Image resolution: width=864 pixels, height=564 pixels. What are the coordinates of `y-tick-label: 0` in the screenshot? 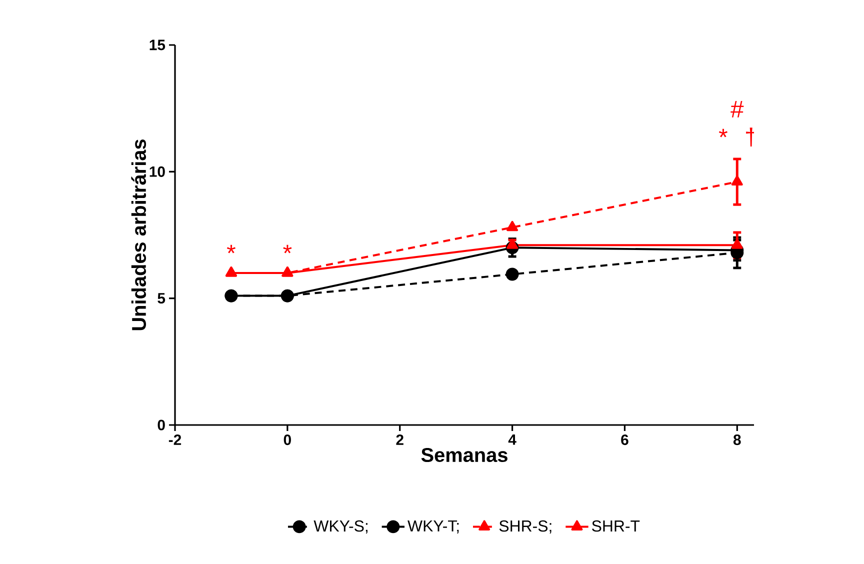 It's located at (161, 425).